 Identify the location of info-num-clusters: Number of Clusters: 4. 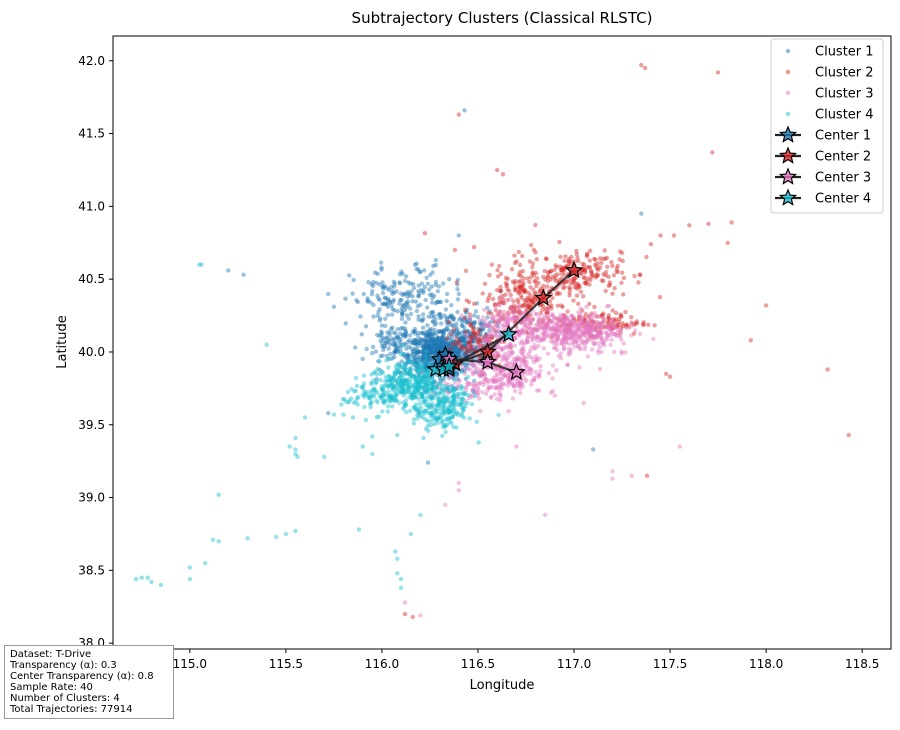
(65, 698).